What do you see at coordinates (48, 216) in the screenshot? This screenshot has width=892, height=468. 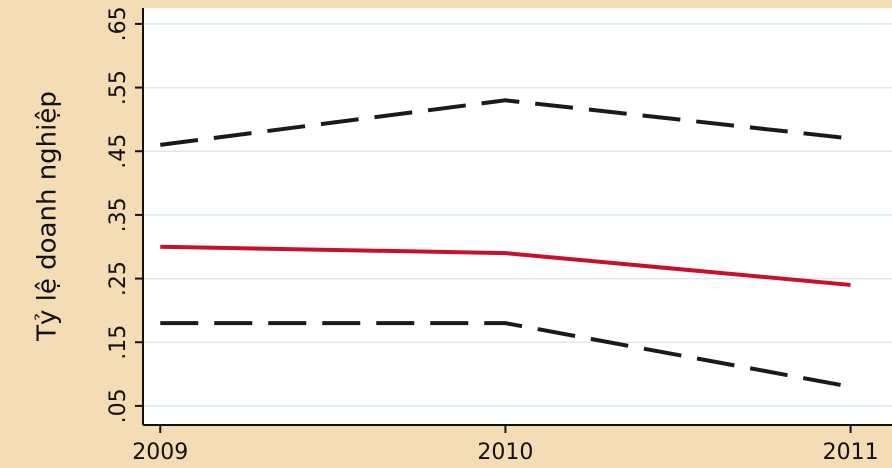 I see `y-axis-label: Tỷ lệ doanh nghiệp` at bounding box center [48, 216].